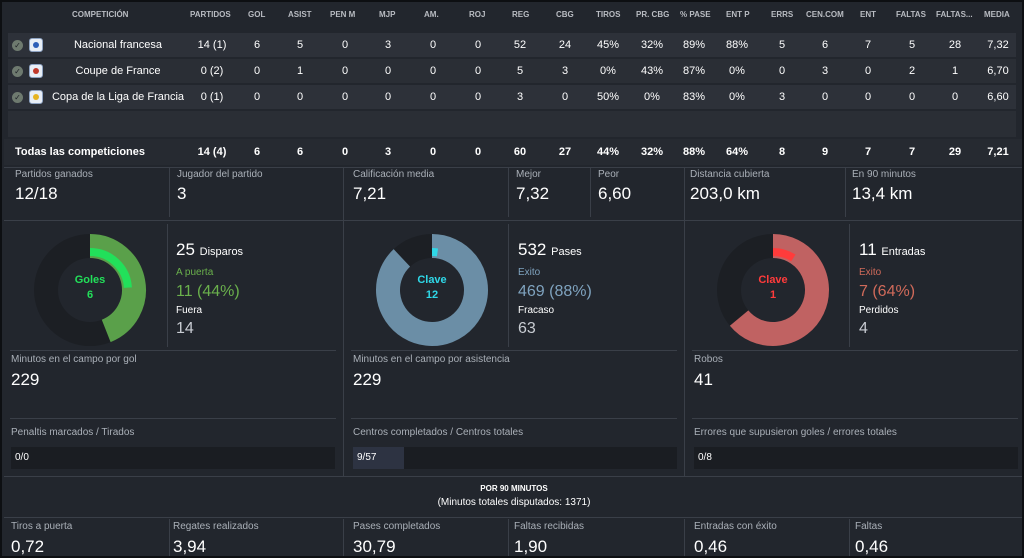 This screenshot has height=558, width=1024. Describe the element at coordinates (388, 152) in the screenshot. I see `total-cell: 3` at that location.